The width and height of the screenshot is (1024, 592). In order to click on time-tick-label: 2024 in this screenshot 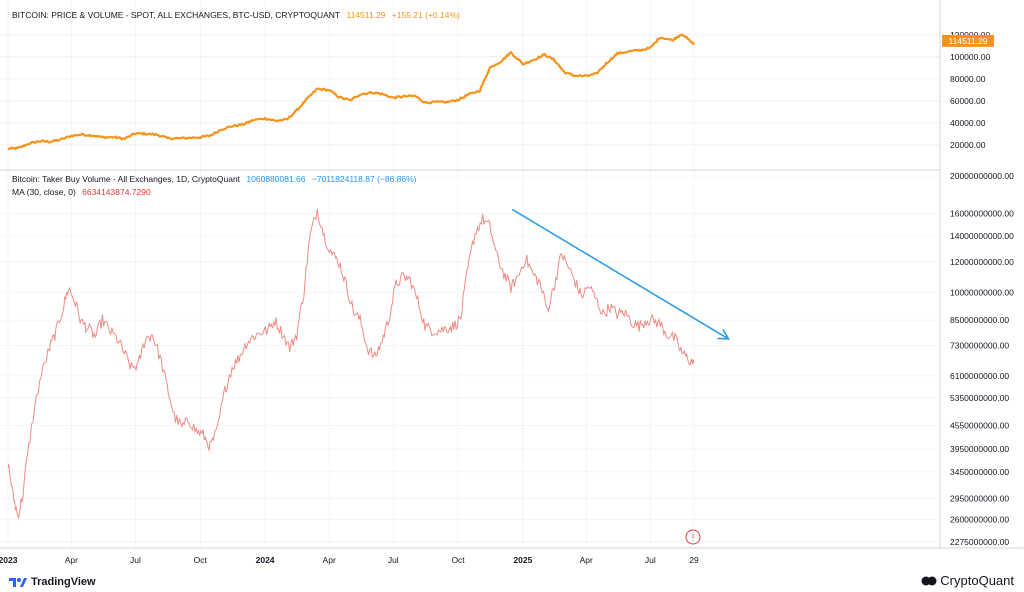, I will do `click(265, 560)`.